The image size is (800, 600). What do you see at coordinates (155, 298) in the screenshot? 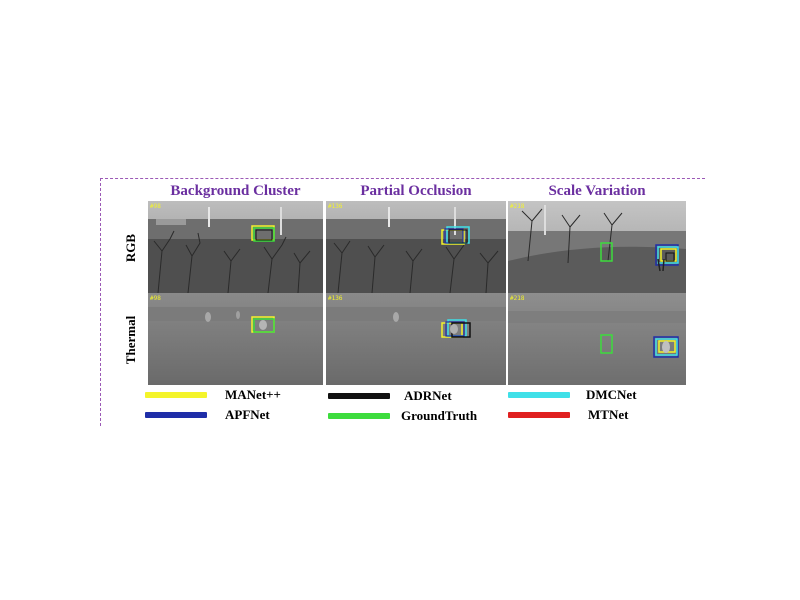
I see `frame-number-98-thermal: #98` at bounding box center [155, 298].